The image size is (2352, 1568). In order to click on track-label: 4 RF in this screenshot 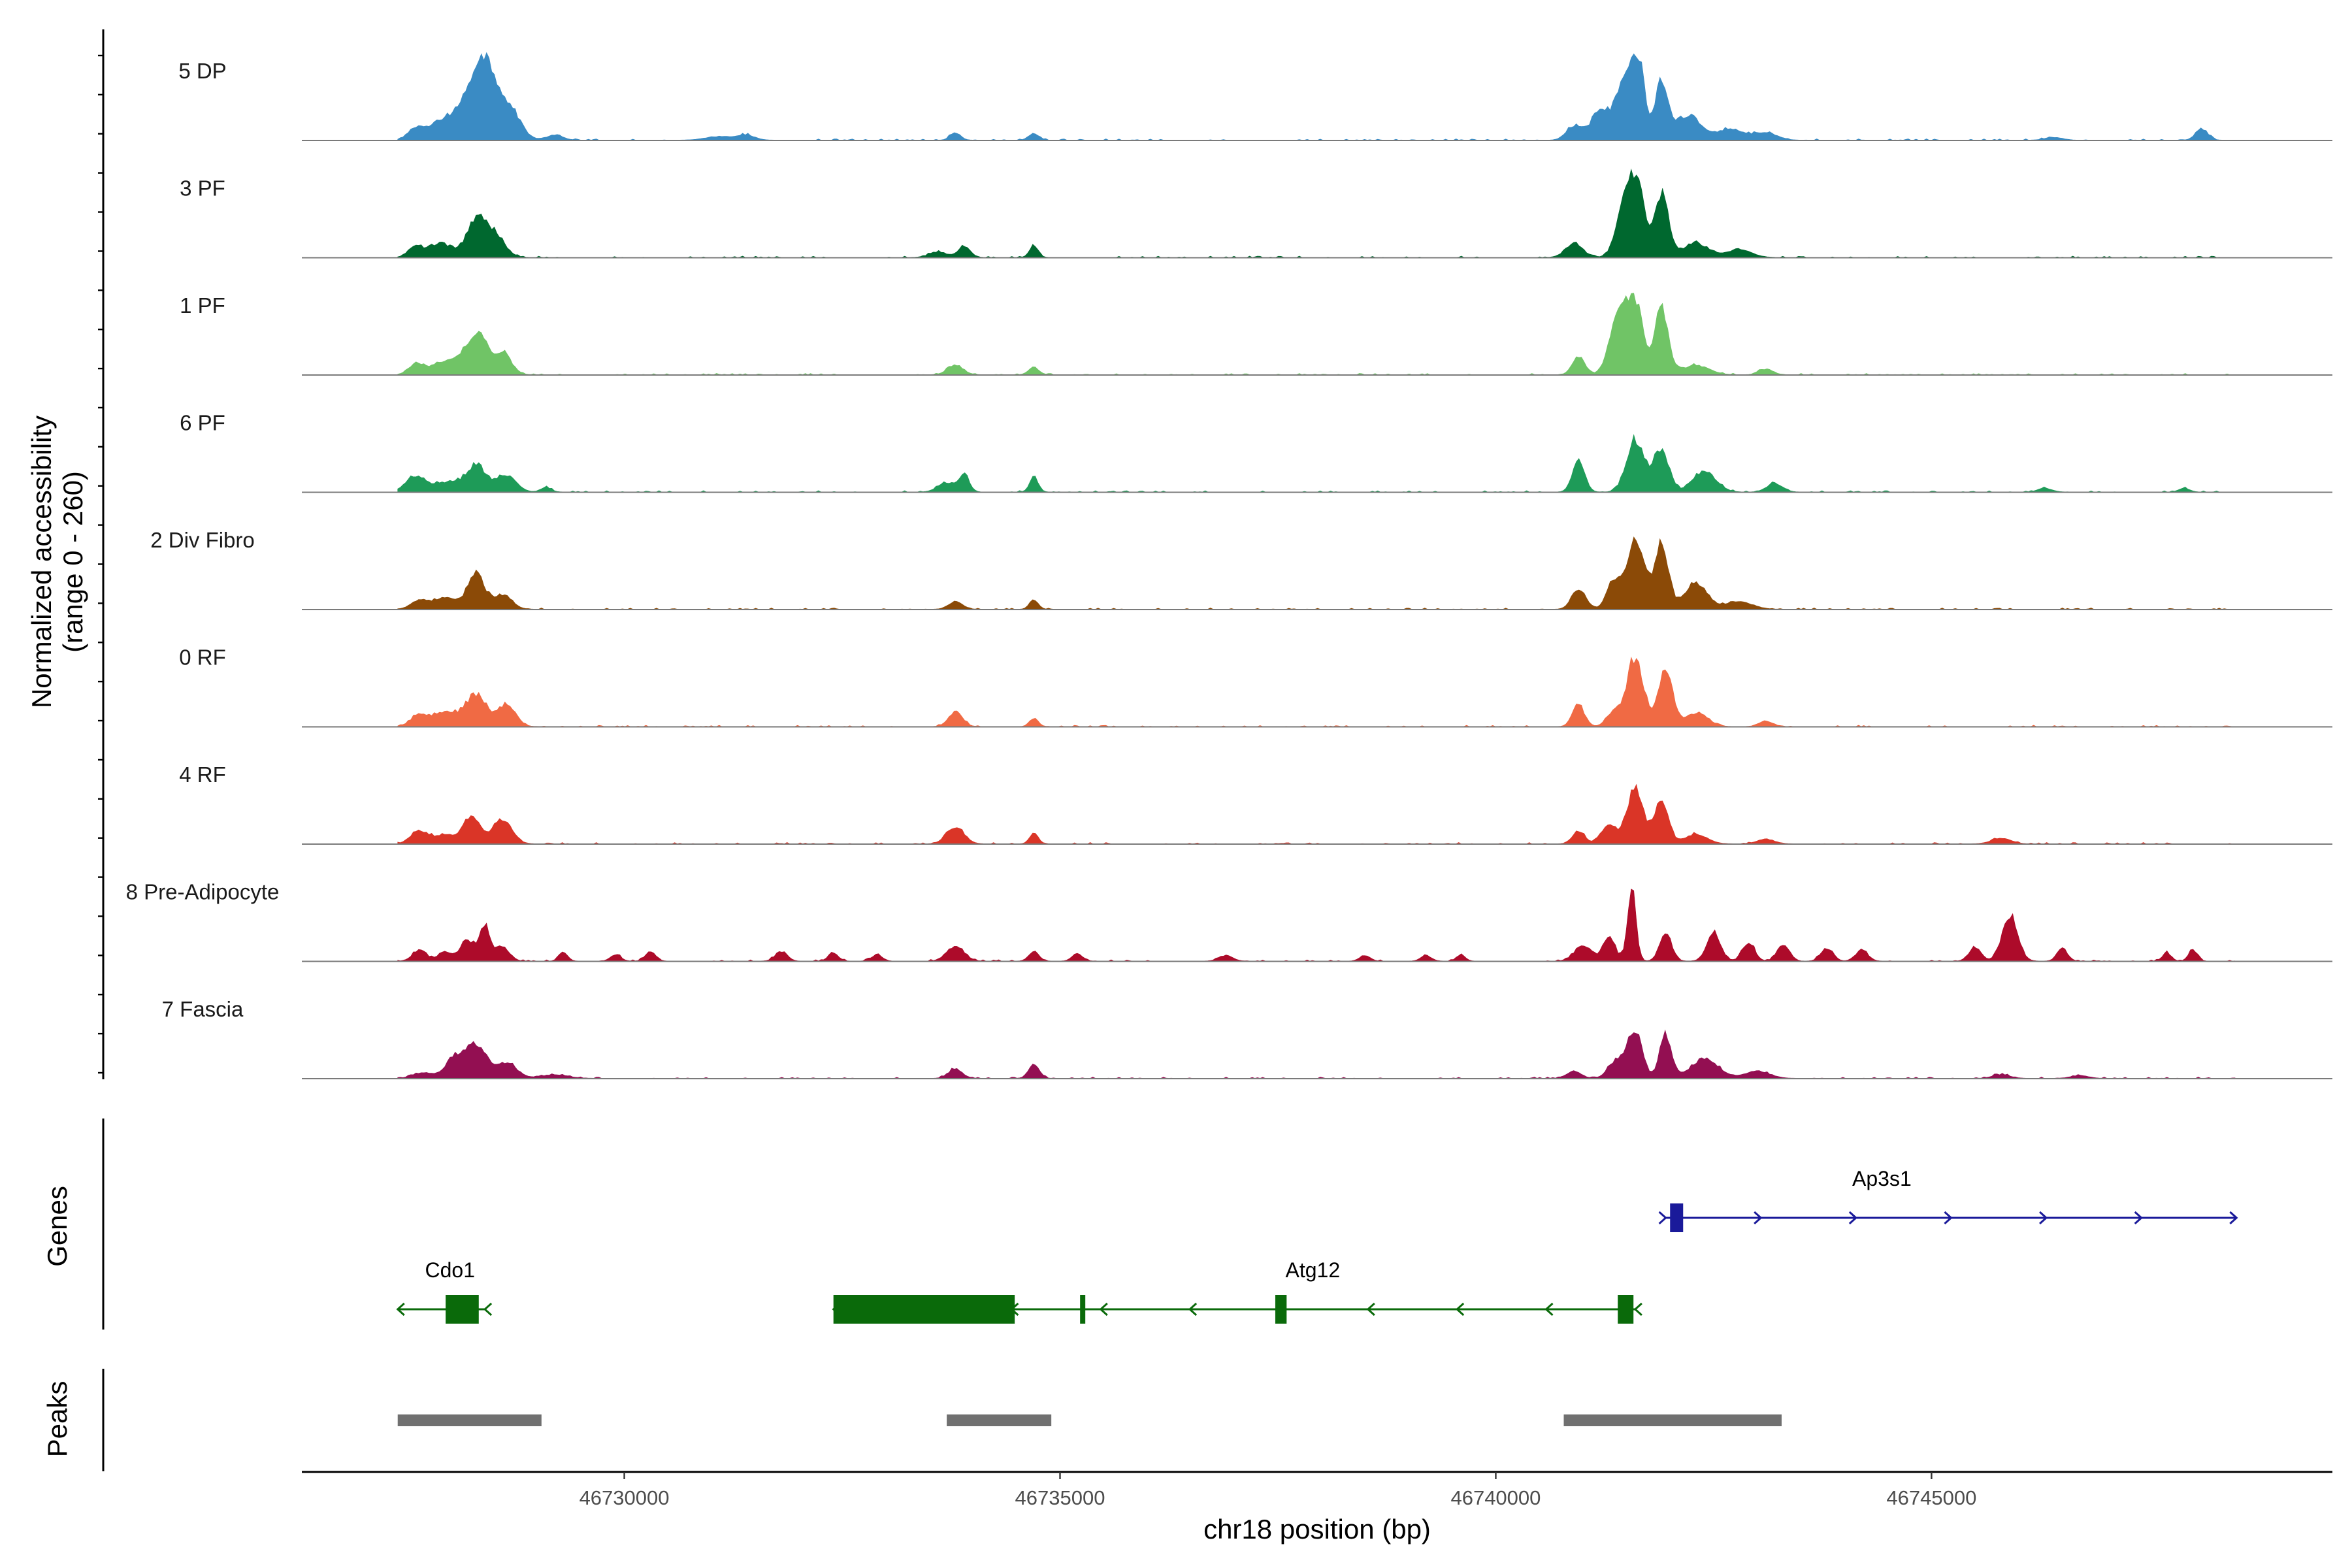, I will do `click(202, 774)`.